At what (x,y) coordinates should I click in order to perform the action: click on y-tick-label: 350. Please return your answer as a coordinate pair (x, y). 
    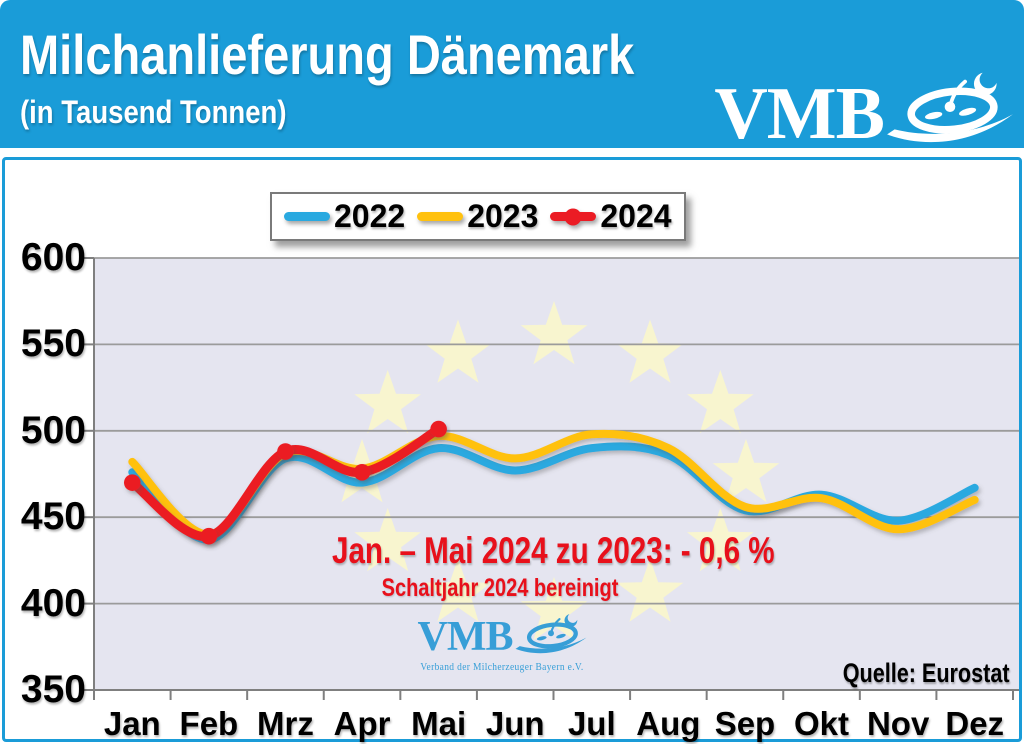
    Looking at the image, I should click on (53, 689).